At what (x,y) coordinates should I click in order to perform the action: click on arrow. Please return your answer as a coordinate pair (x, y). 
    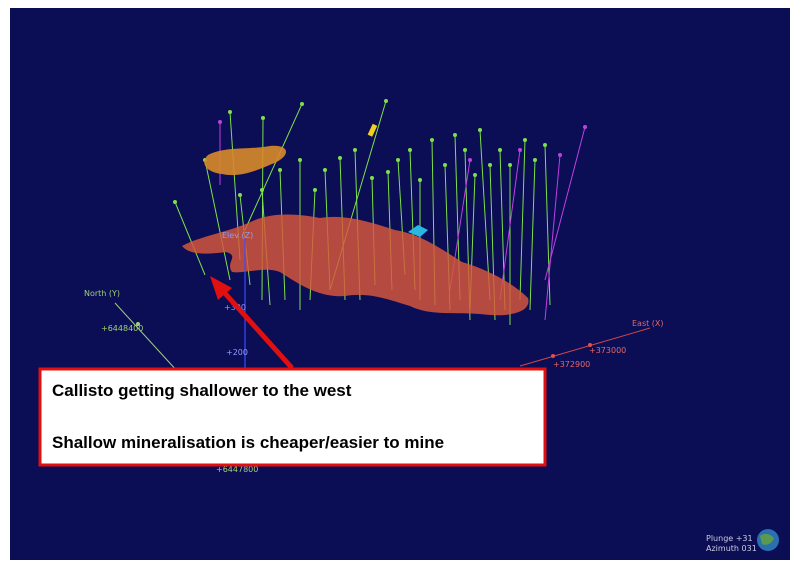
    Looking at the image, I should click on (257, 329).